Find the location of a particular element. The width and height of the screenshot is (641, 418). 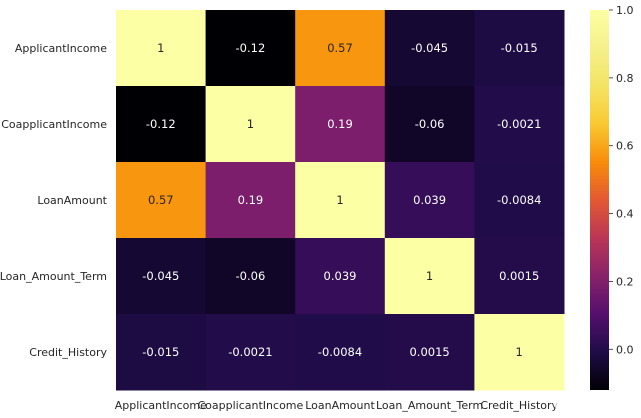

watermark-text: 尤而小屋 is located at coordinates (605, 403).